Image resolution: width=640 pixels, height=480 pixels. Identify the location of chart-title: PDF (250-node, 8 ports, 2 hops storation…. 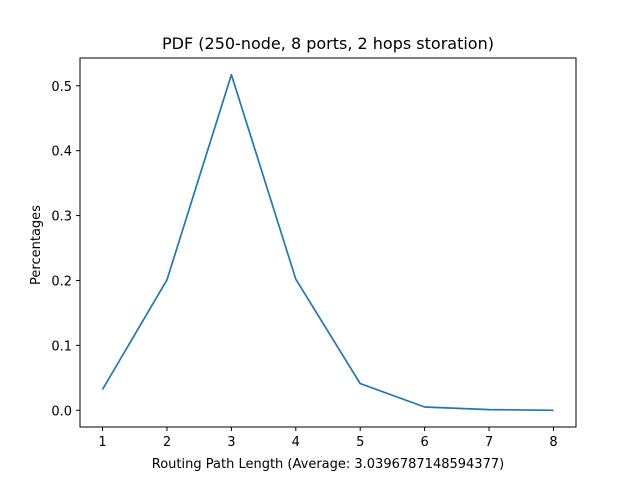
(328, 43).